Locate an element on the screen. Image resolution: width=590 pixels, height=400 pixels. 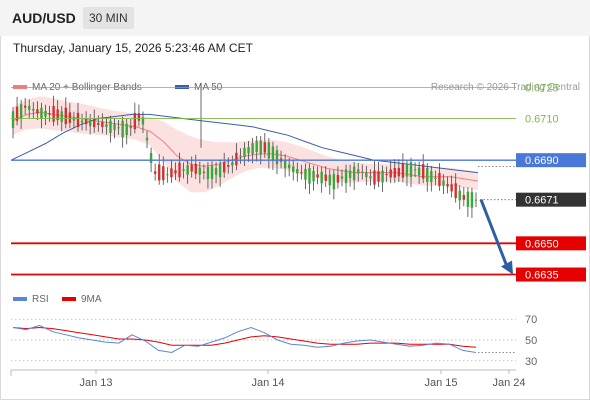
rsi-line is located at coordinates (244, 339).